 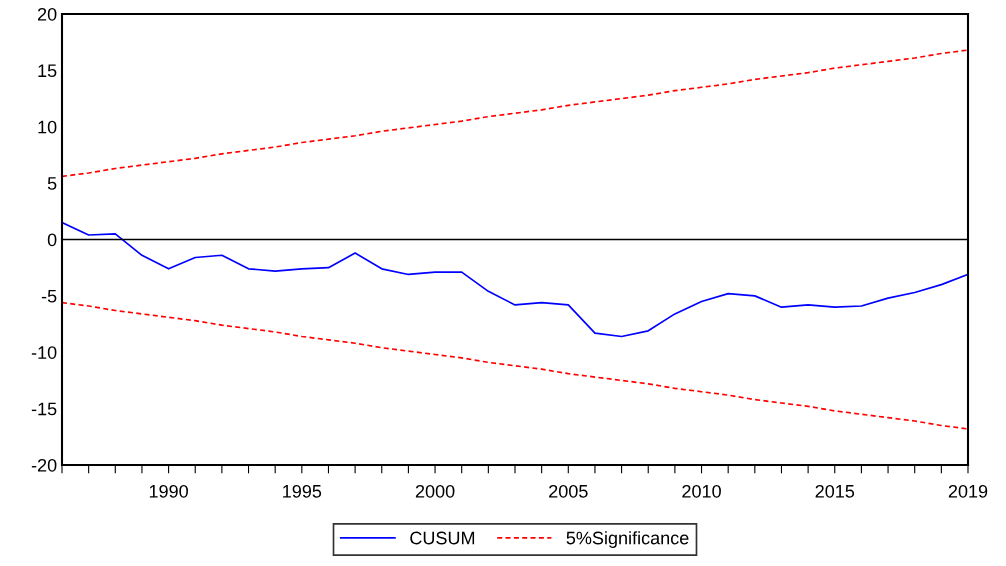 I want to click on y-tick-label: -10, so click(x=44, y=352).